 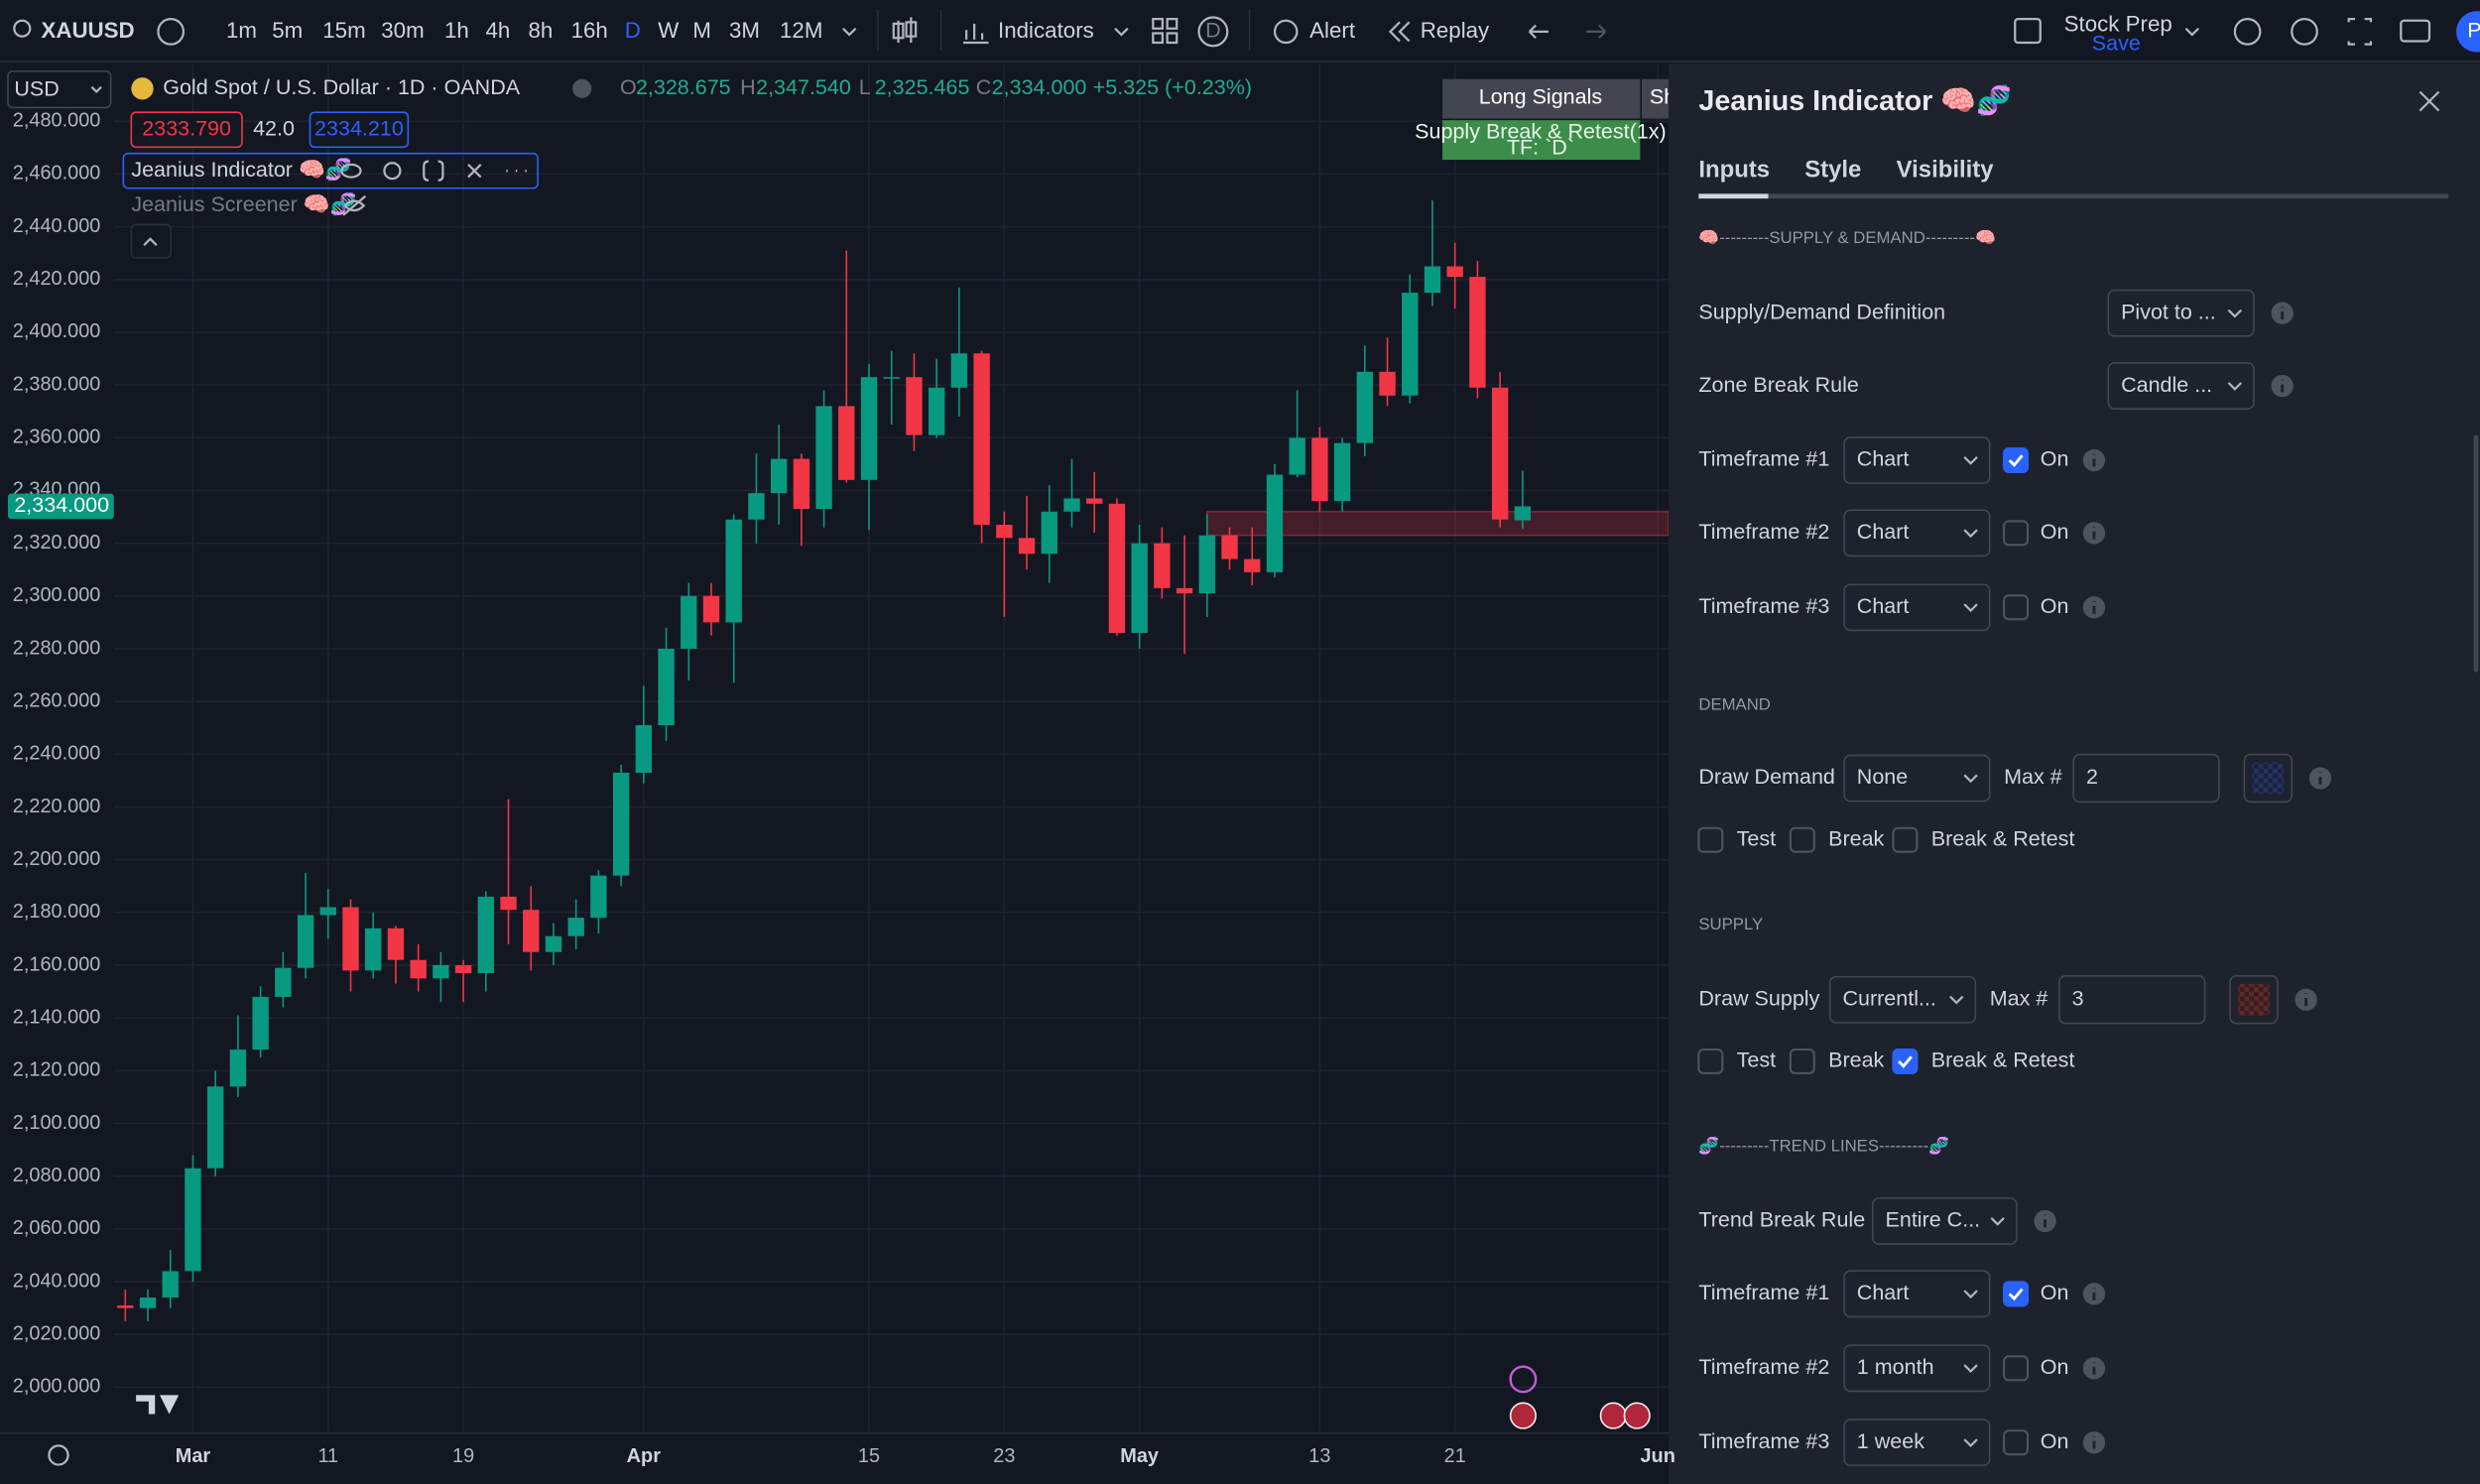 I want to click on bid-box, so click(x=186, y=130).